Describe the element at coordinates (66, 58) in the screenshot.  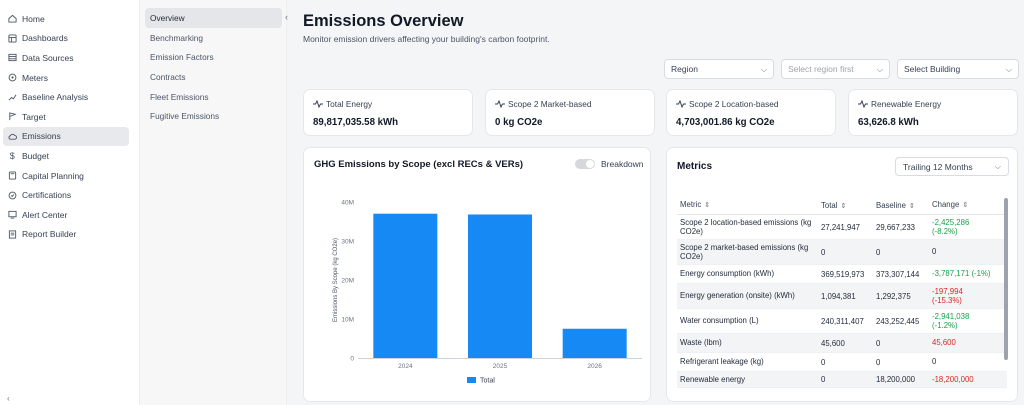
I see `sidebar-item-data-sources: Data Sources` at that location.